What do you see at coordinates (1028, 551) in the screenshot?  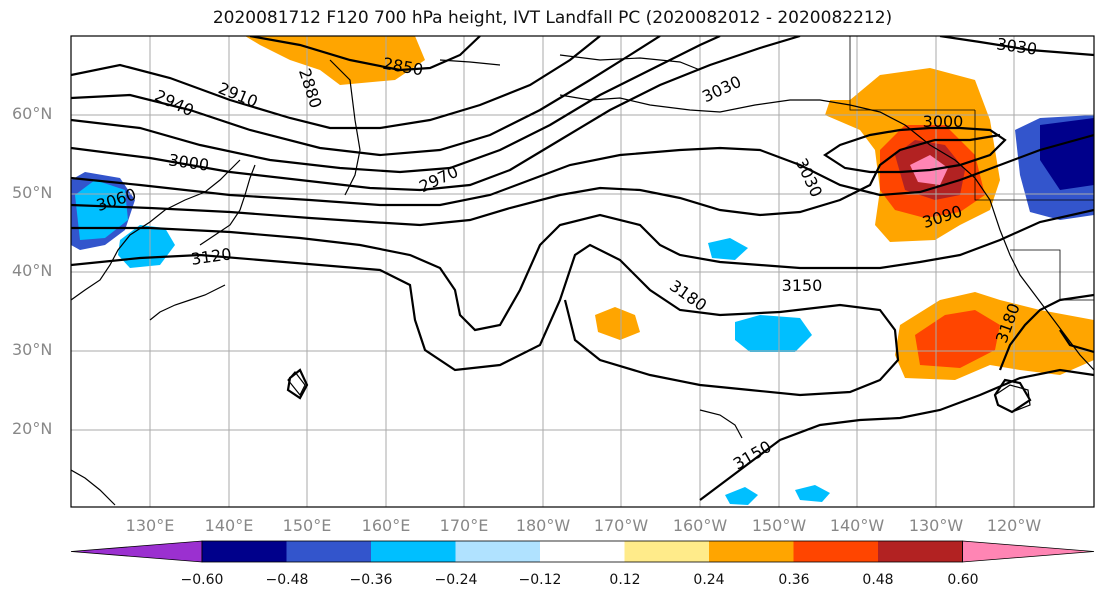 I see `colorbar-extend-high` at bounding box center [1028, 551].